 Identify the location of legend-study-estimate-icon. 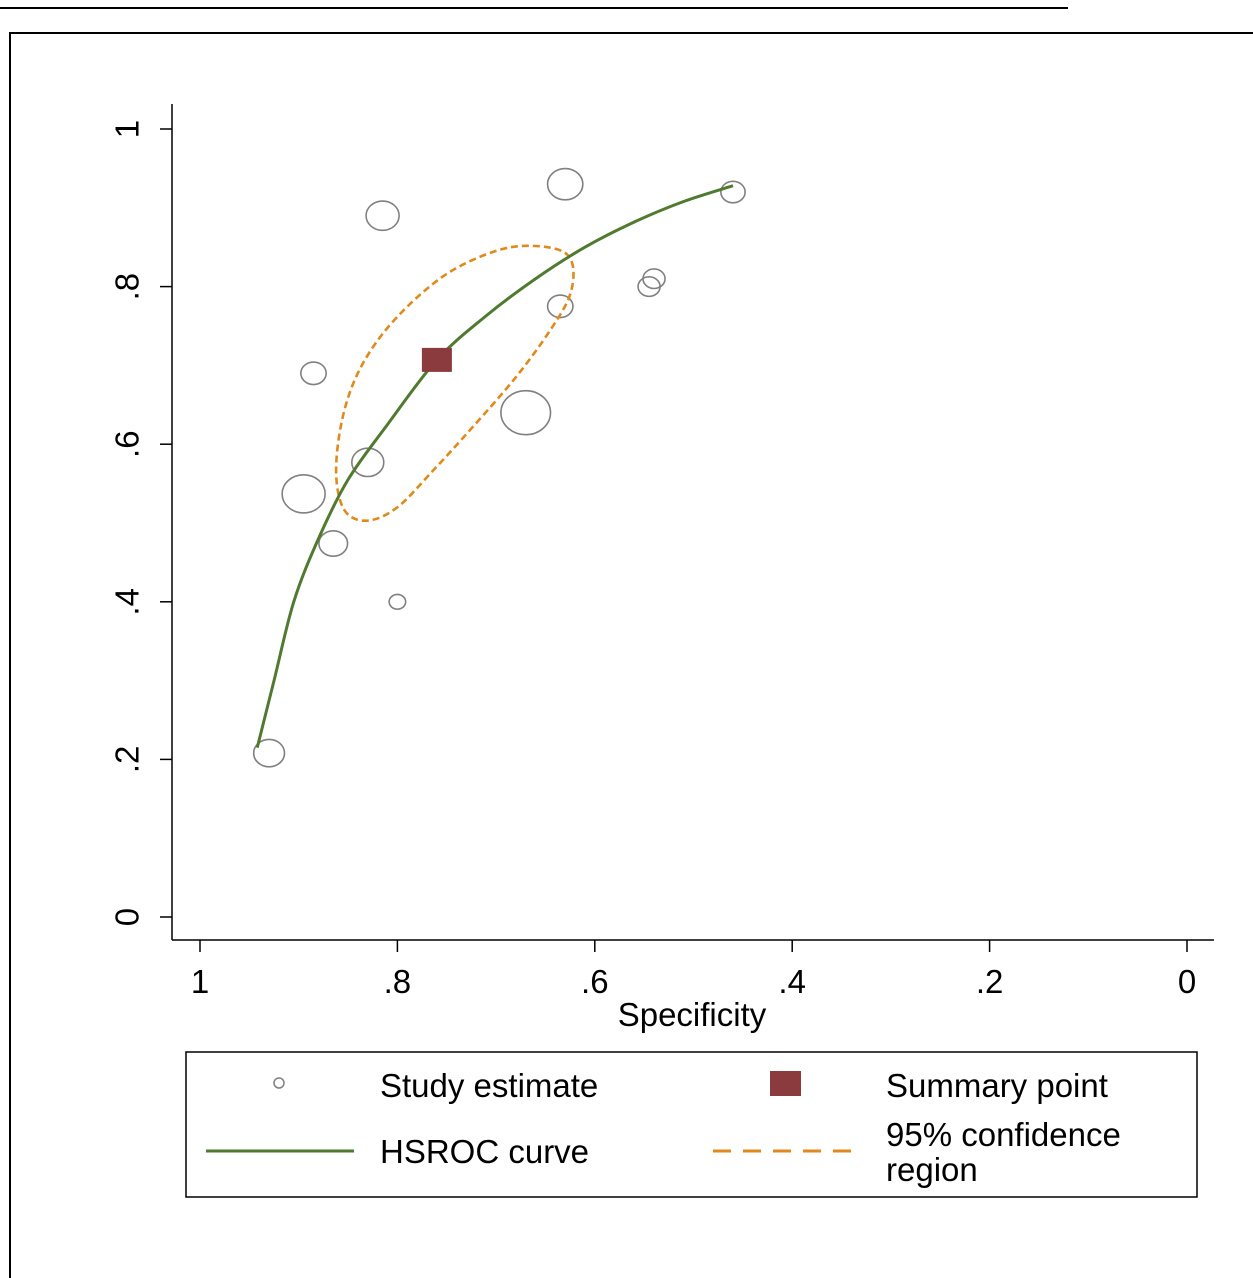
(279, 1083).